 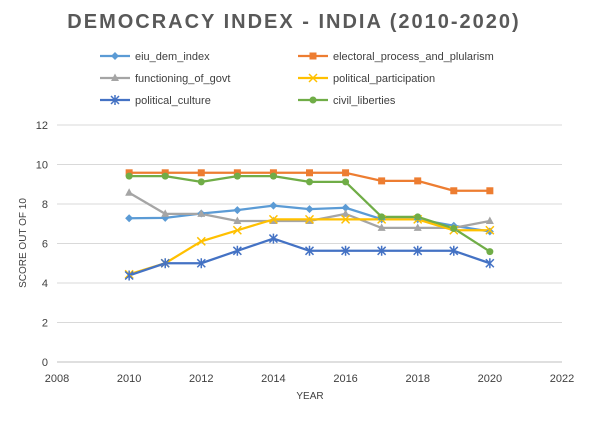 I want to click on series-markers-civil-liberties, so click(x=309, y=214).